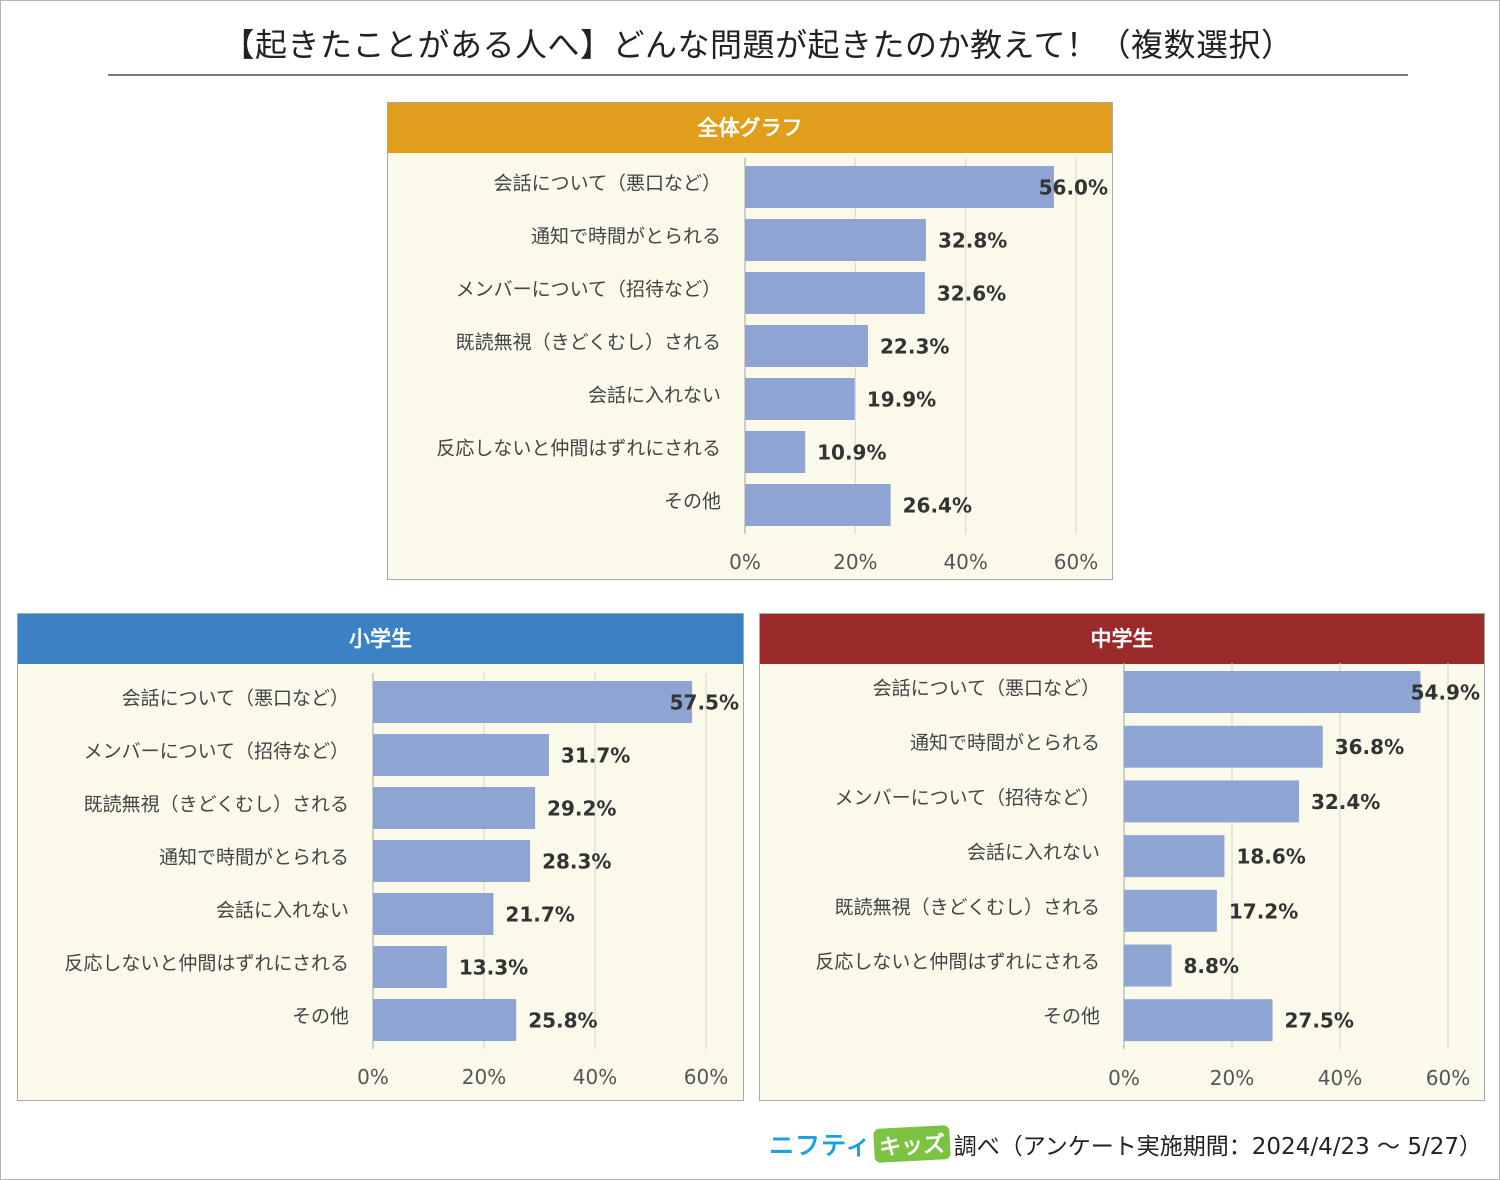  Describe the element at coordinates (758, 45) in the screenshot. I see `page-title: 【起きたことがある人へ】どんな問題が起きたのか教えて！（複数選択）` at that location.